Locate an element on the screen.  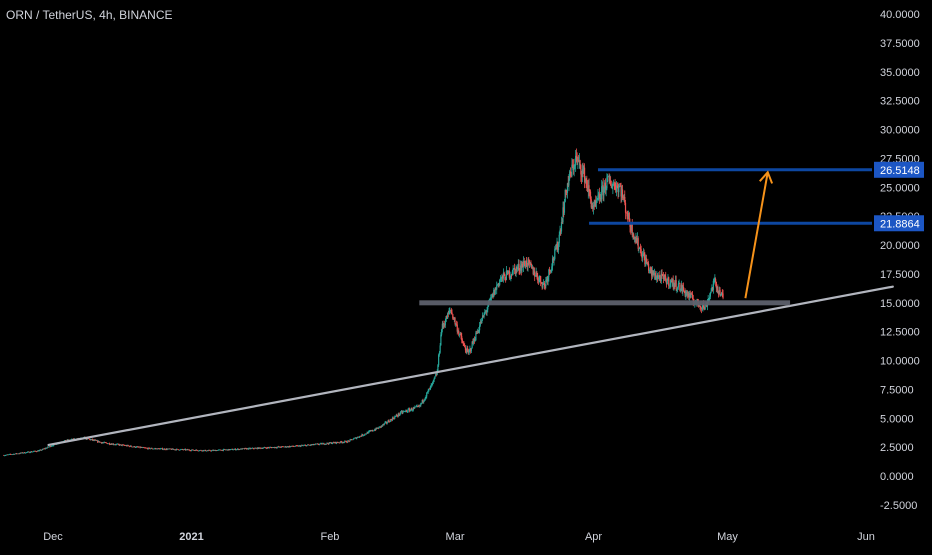
projection-arrow-shaft is located at coordinates (756, 235).